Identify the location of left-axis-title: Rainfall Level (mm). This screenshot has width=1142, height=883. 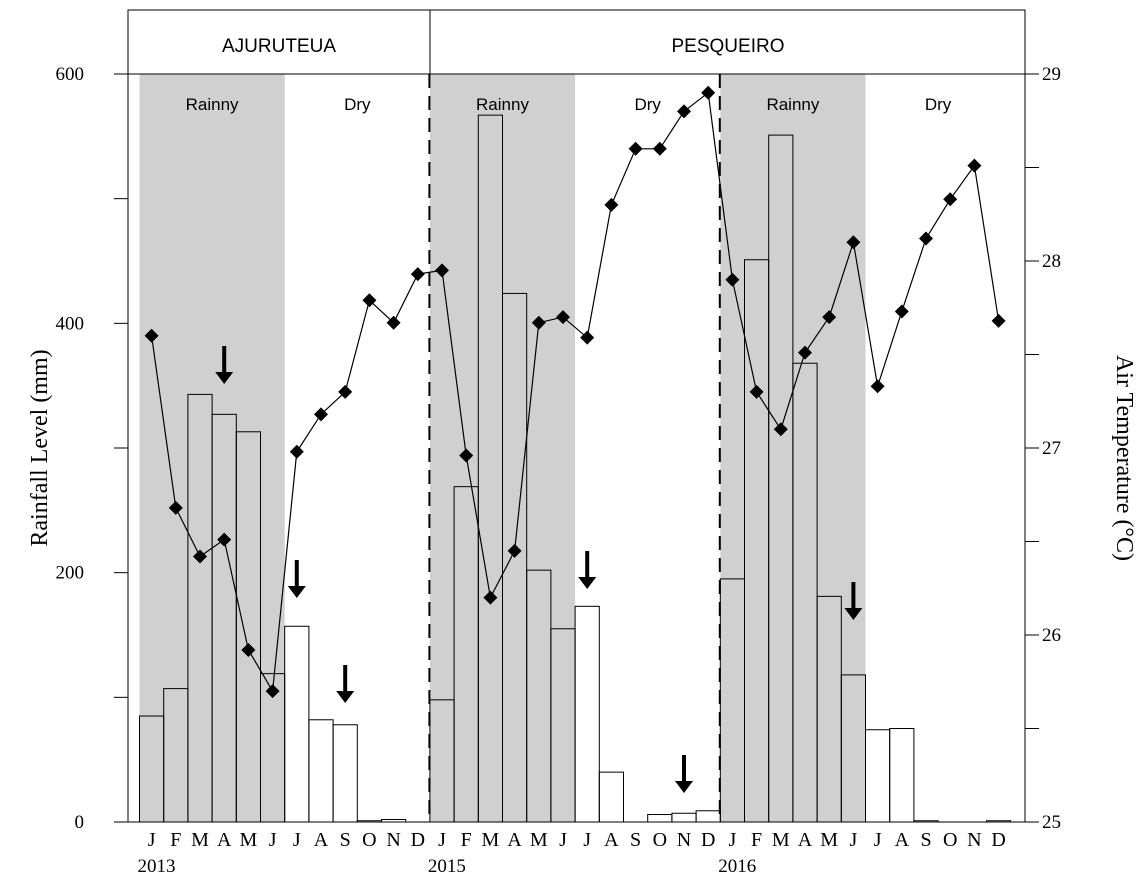
(40, 447).